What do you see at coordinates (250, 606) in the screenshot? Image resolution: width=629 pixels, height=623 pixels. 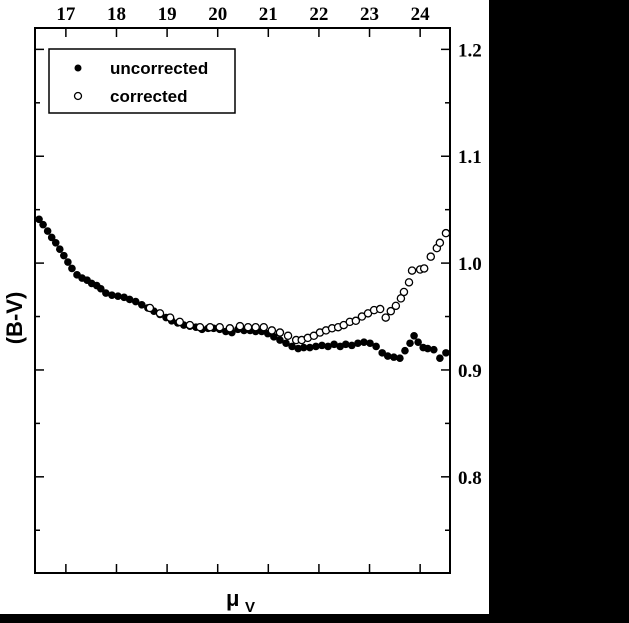 I see `x-axis-title-subscript: V` at bounding box center [250, 606].